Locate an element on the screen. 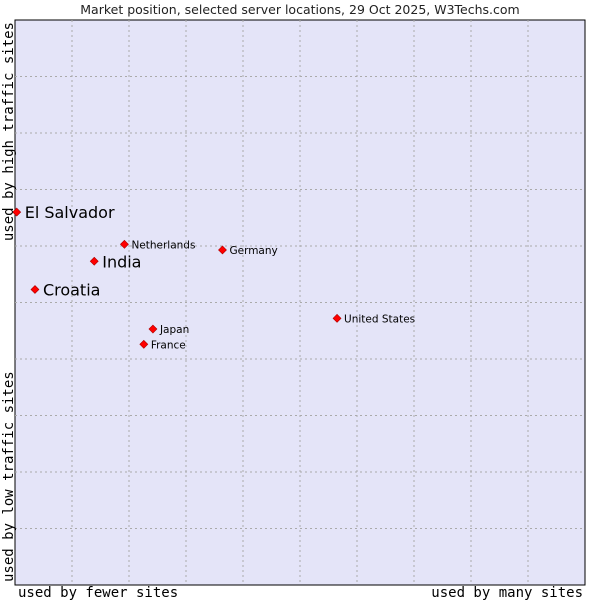 This screenshot has width=600, height=600. data-point-japan is located at coordinates (153, 329).